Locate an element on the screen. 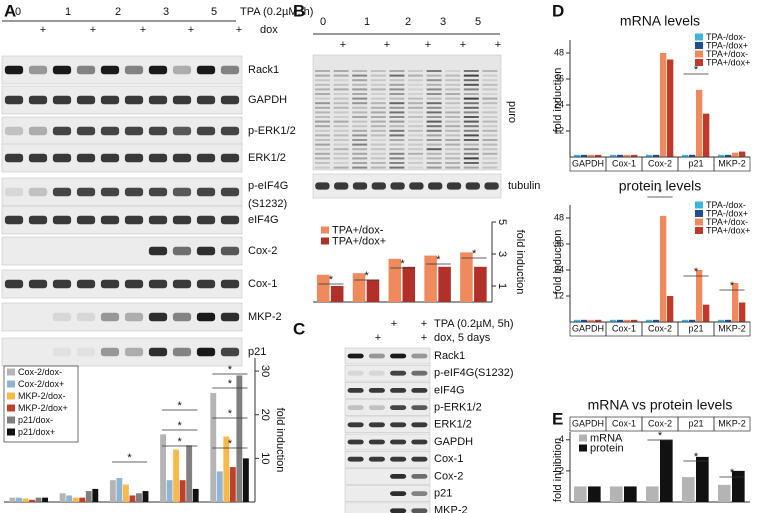 This screenshot has width=760, height=513. y-tick-label: 1 is located at coordinates (502, 286).